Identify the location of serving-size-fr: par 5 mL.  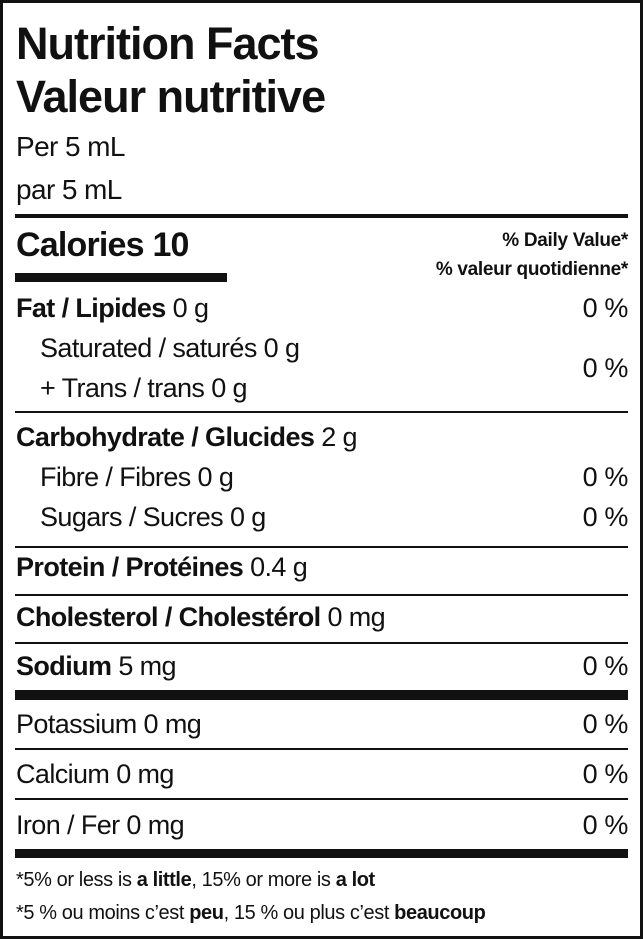
(69, 189).